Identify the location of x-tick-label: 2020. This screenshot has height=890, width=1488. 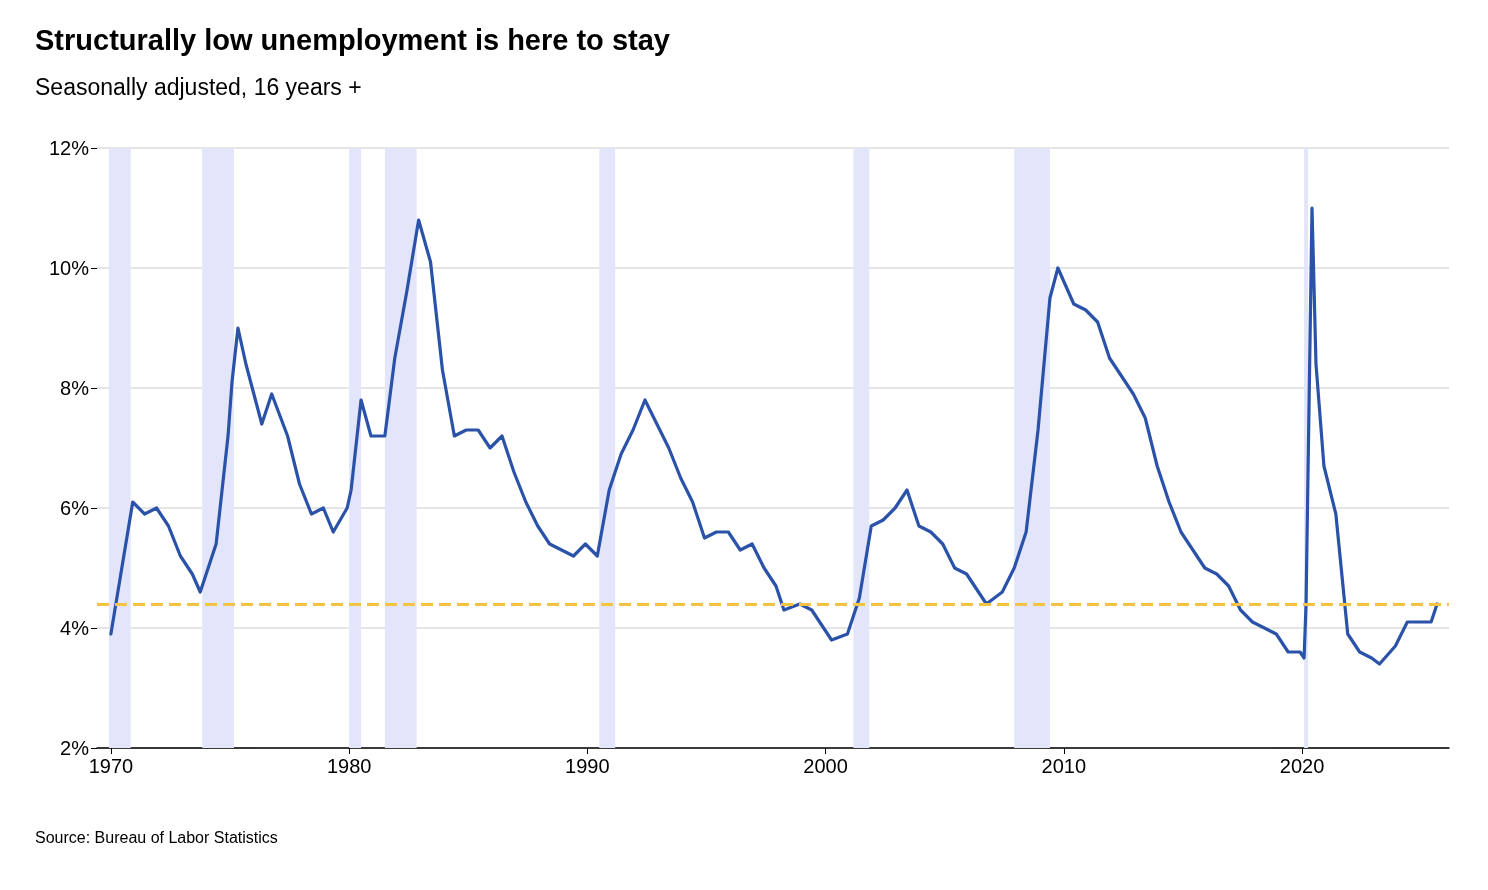
(1302, 766).